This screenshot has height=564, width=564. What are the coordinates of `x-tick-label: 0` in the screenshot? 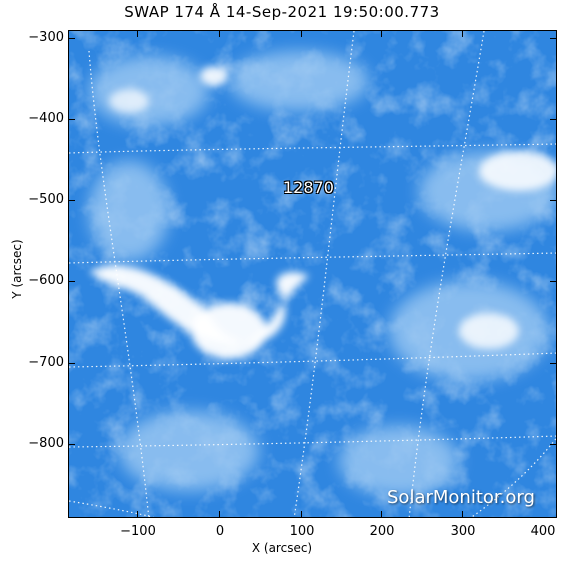 It's located at (220, 531).